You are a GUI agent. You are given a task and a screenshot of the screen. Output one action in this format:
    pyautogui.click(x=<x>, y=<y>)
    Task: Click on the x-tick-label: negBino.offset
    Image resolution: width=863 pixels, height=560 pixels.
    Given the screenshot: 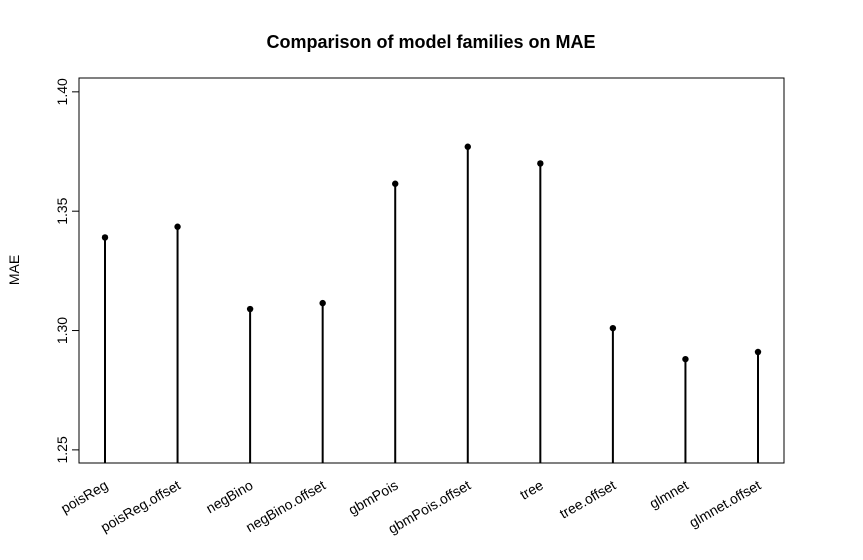 What is the action you would take?
    pyautogui.click(x=285, y=506)
    